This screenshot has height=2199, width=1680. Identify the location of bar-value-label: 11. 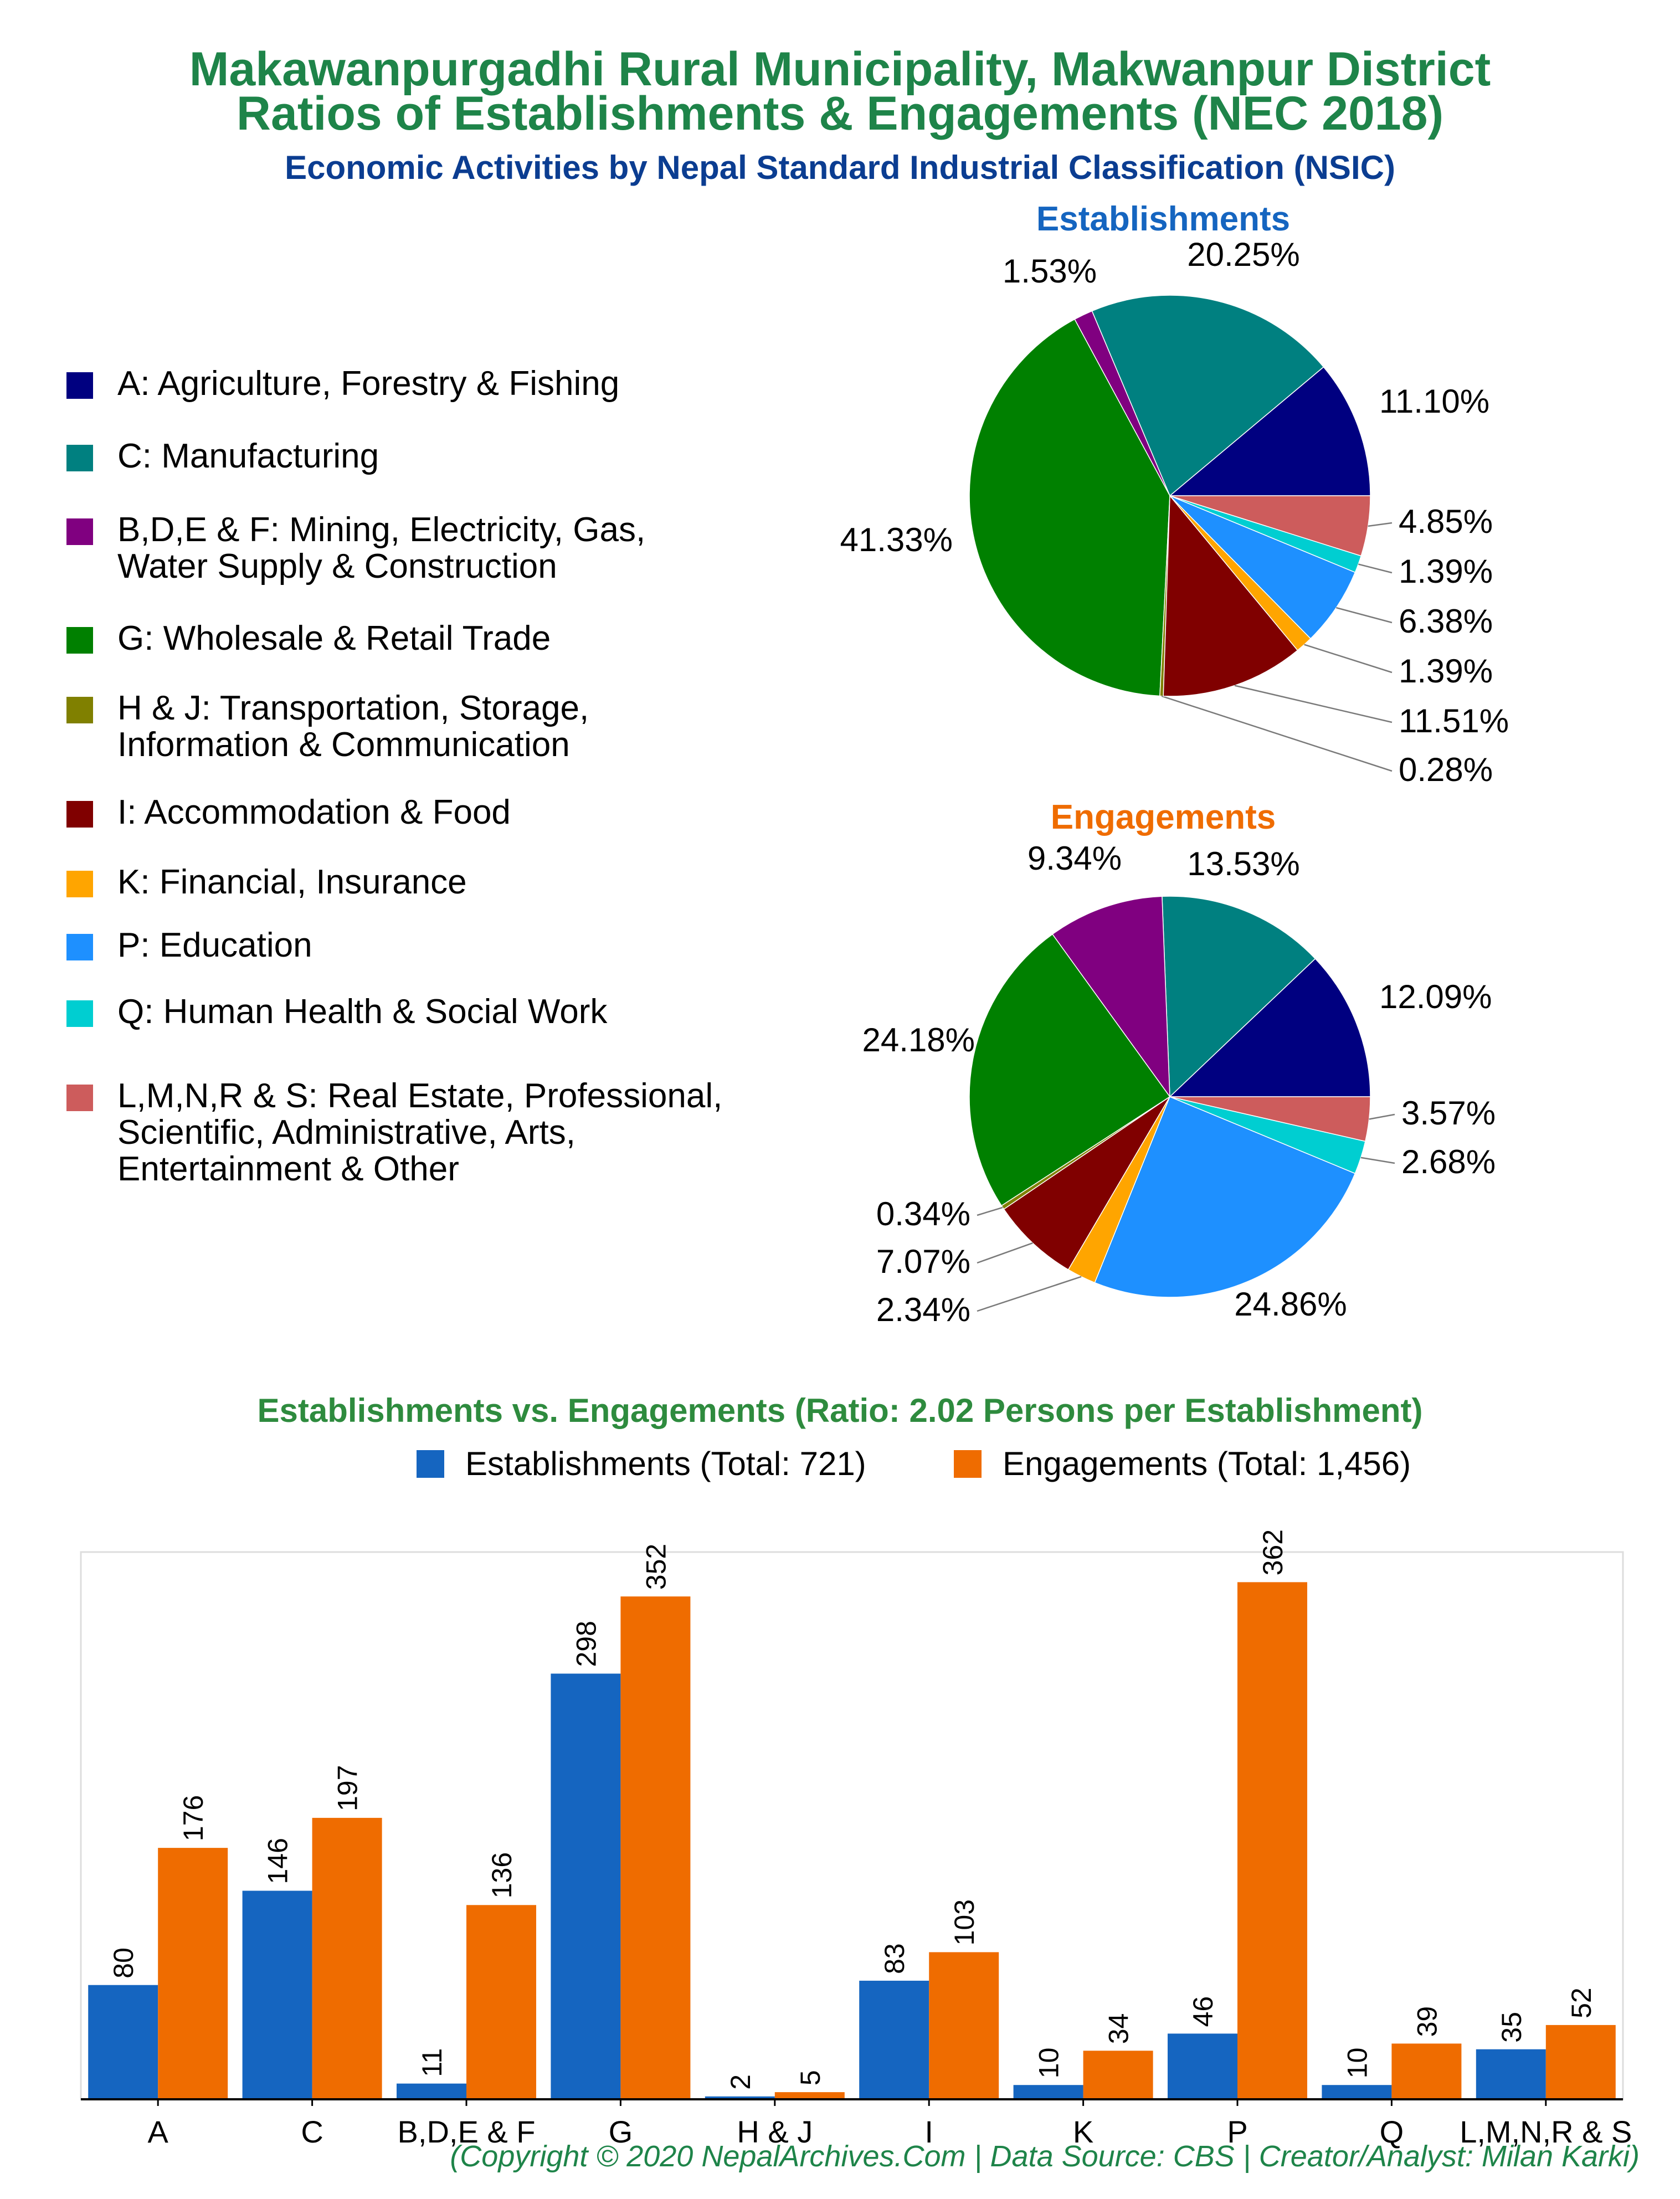
(432, 2062).